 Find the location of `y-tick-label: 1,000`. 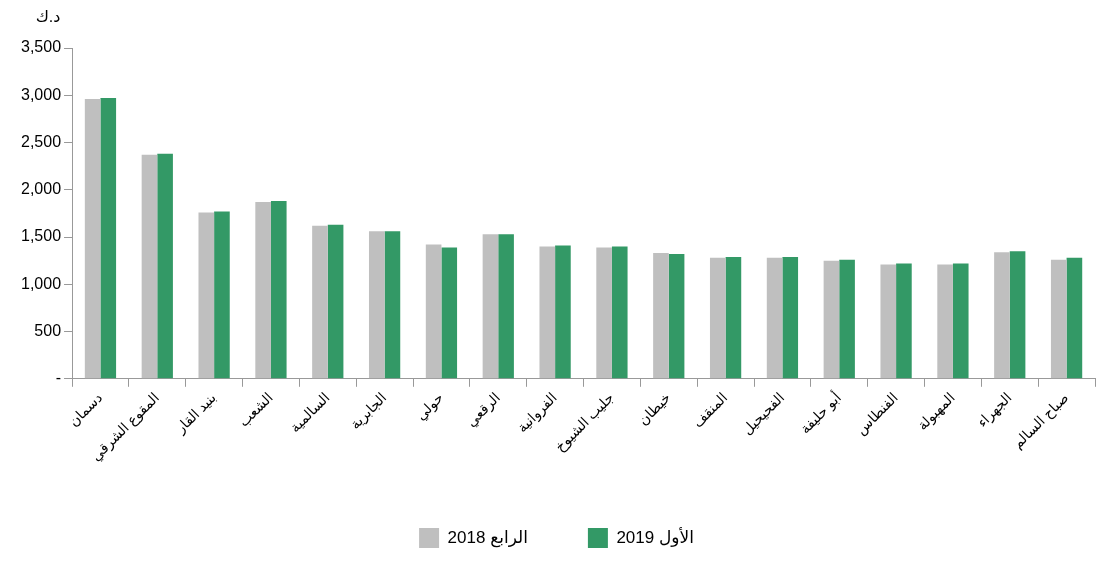

y-tick-label: 1,000 is located at coordinates (41, 283).